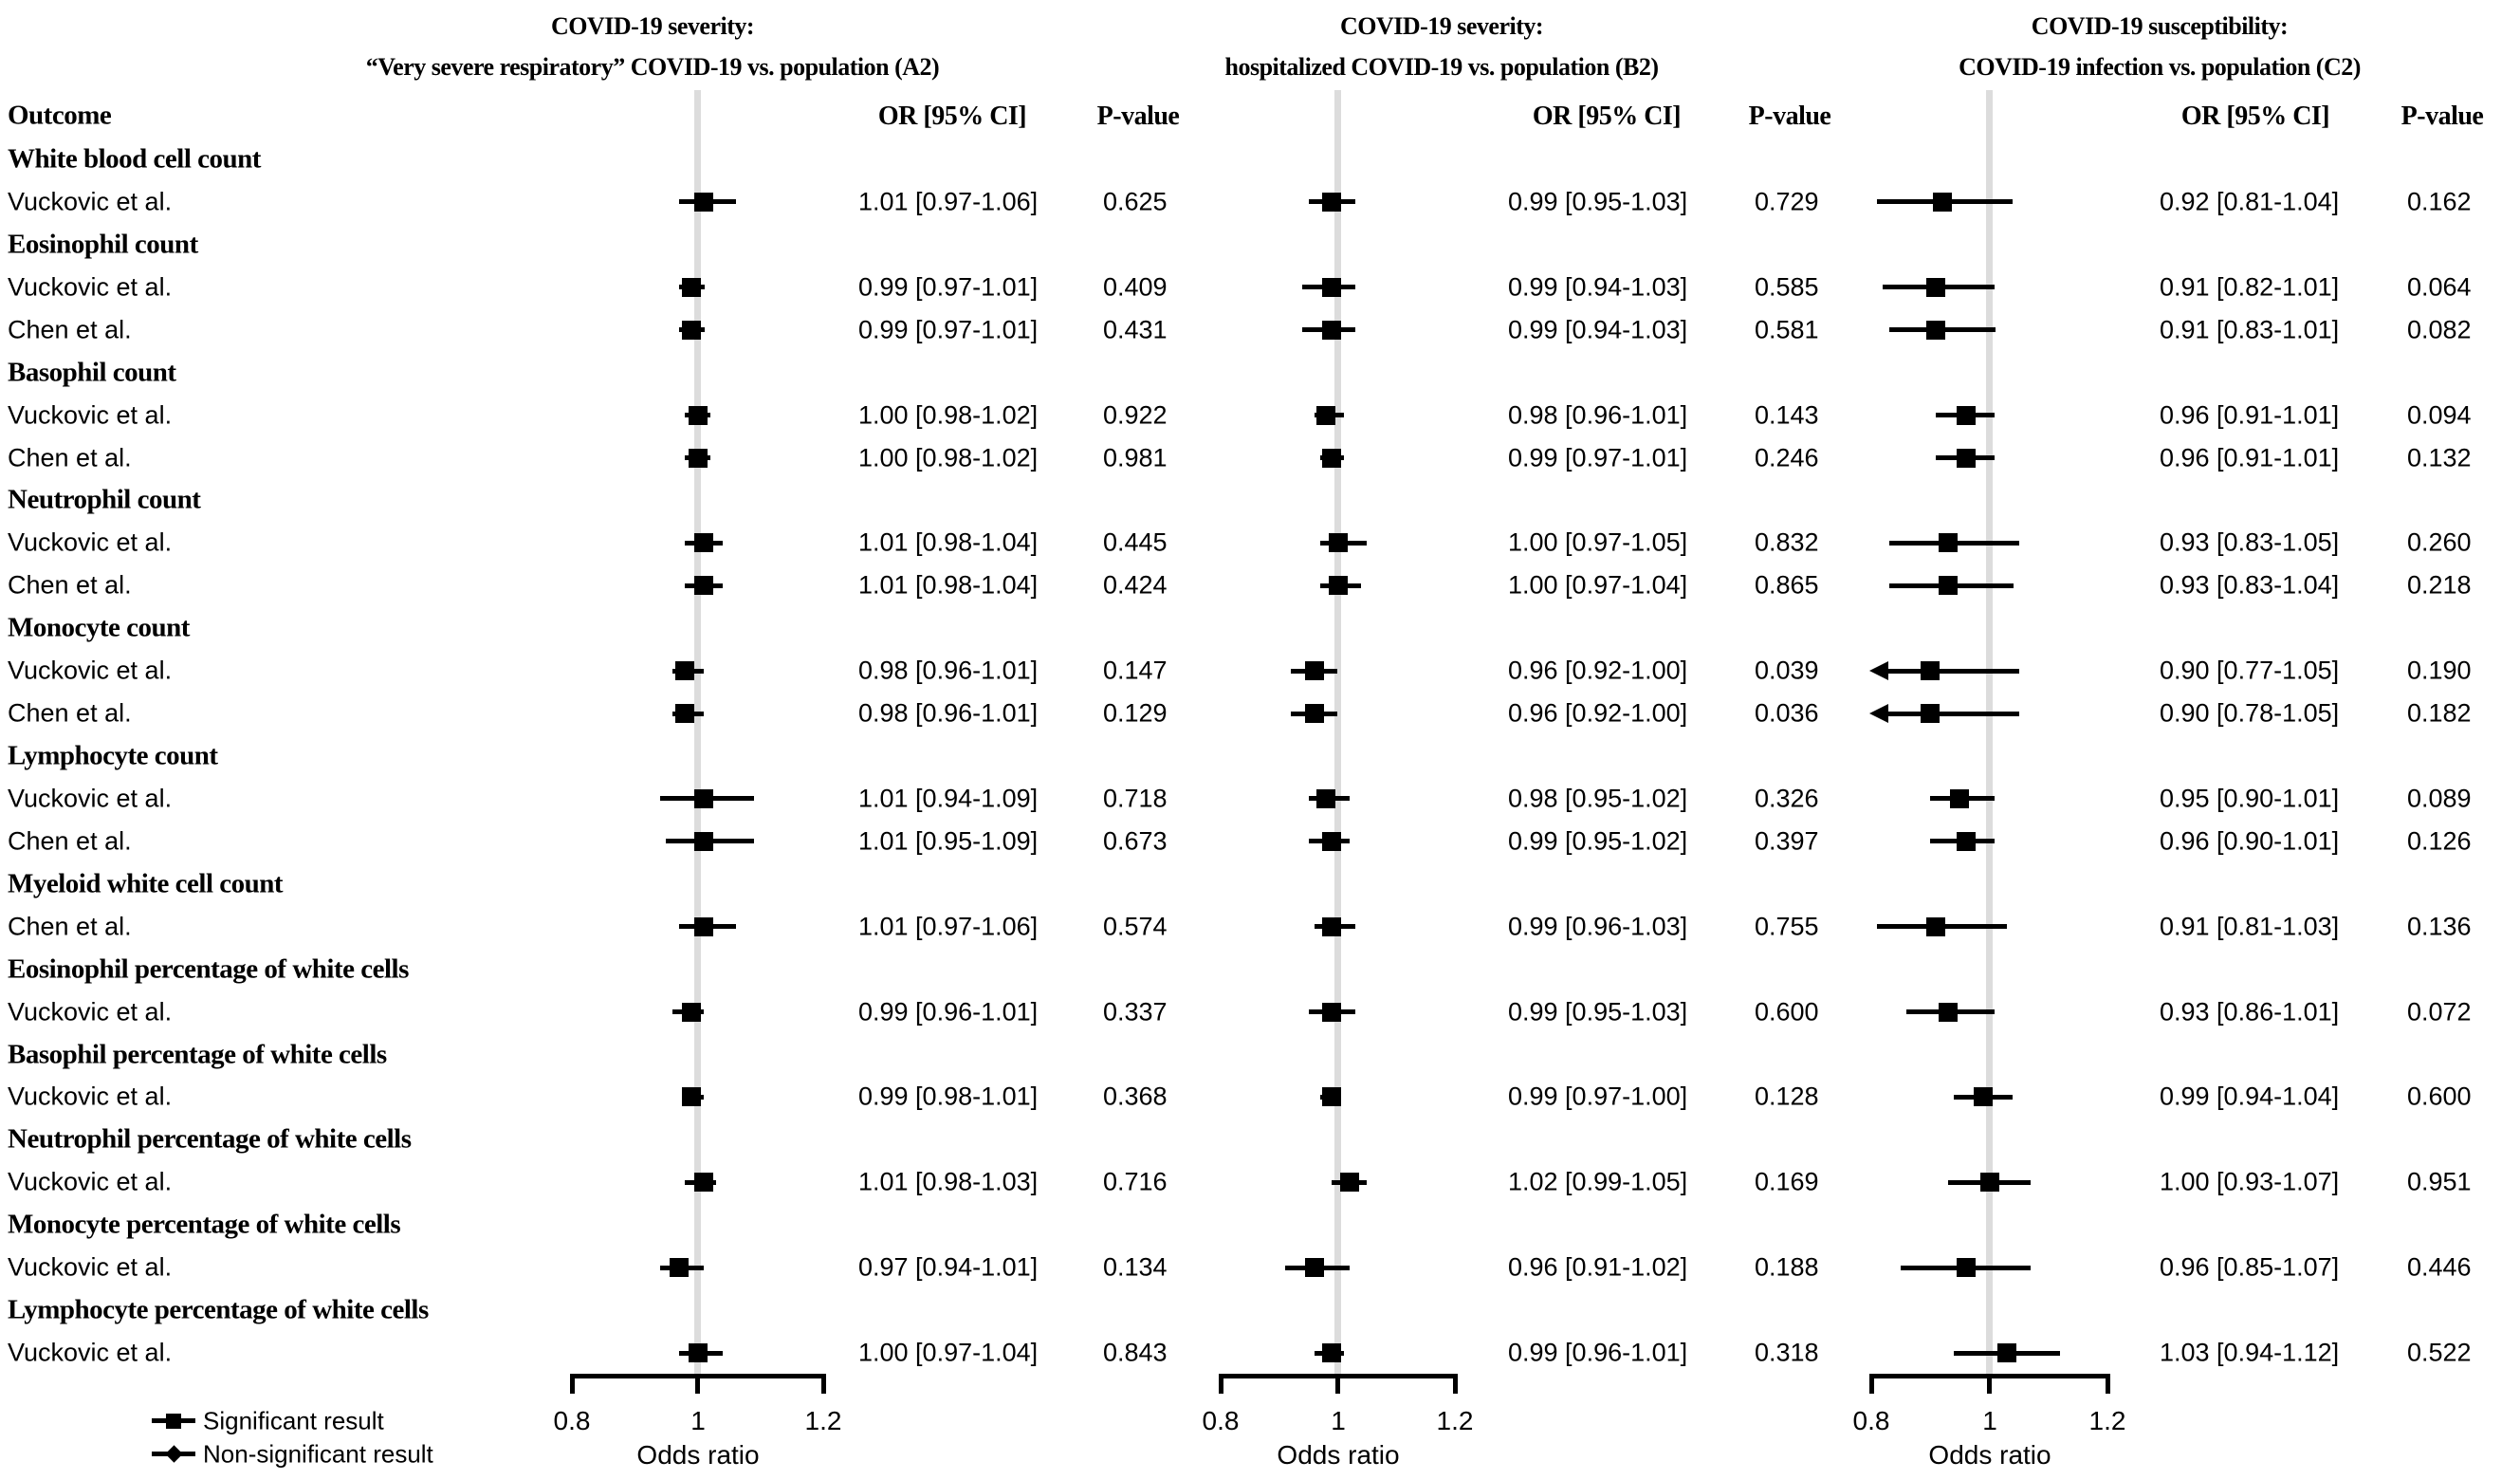 This screenshot has height=1480, width=2520. What do you see at coordinates (1135, 287) in the screenshot?
I see `p-value: 0.409` at bounding box center [1135, 287].